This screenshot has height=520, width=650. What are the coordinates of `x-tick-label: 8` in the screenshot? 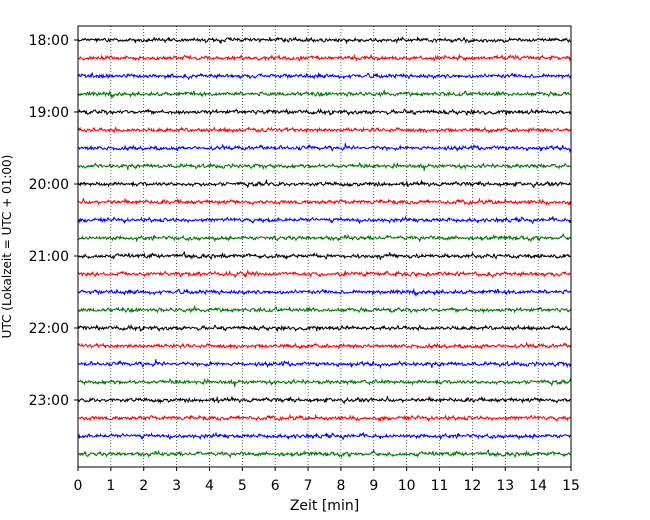 It's located at (340, 486).